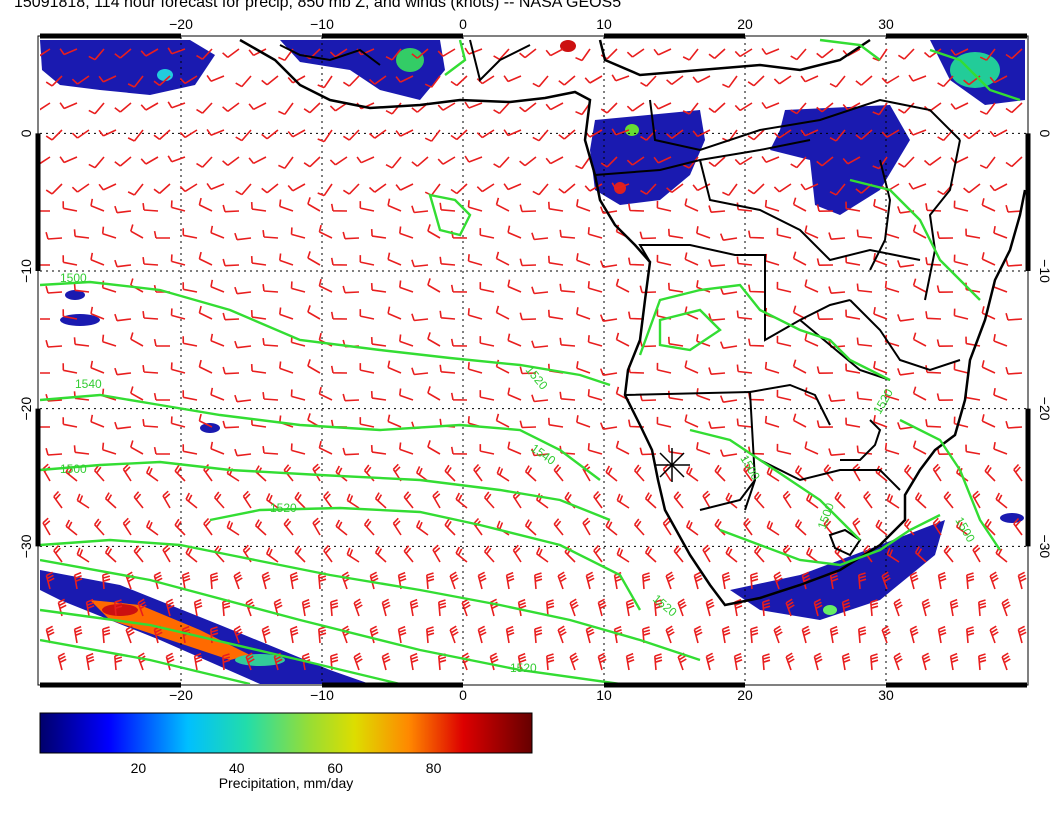 Image resolution: width=1056 pixels, height=816 pixels. I want to click on svg-text: 1500, so click(73, 278).